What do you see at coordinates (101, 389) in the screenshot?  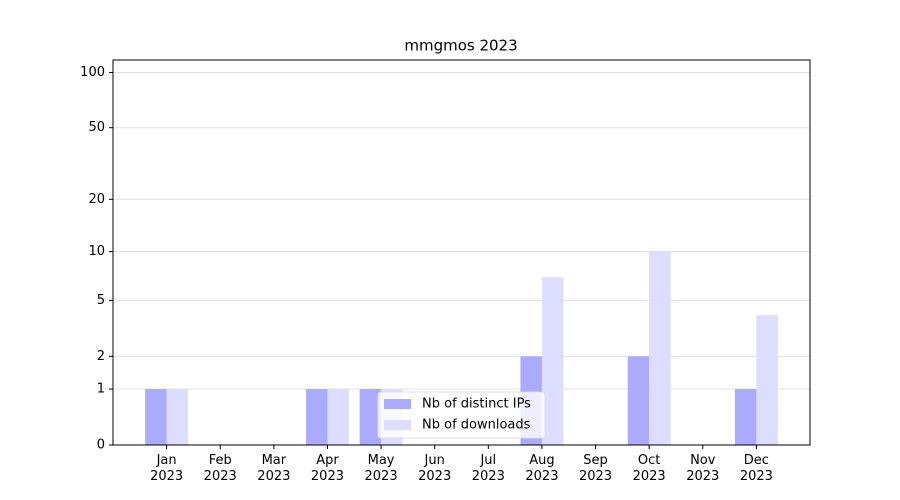 I see `y-tick-label: 1` at bounding box center [101, 389].